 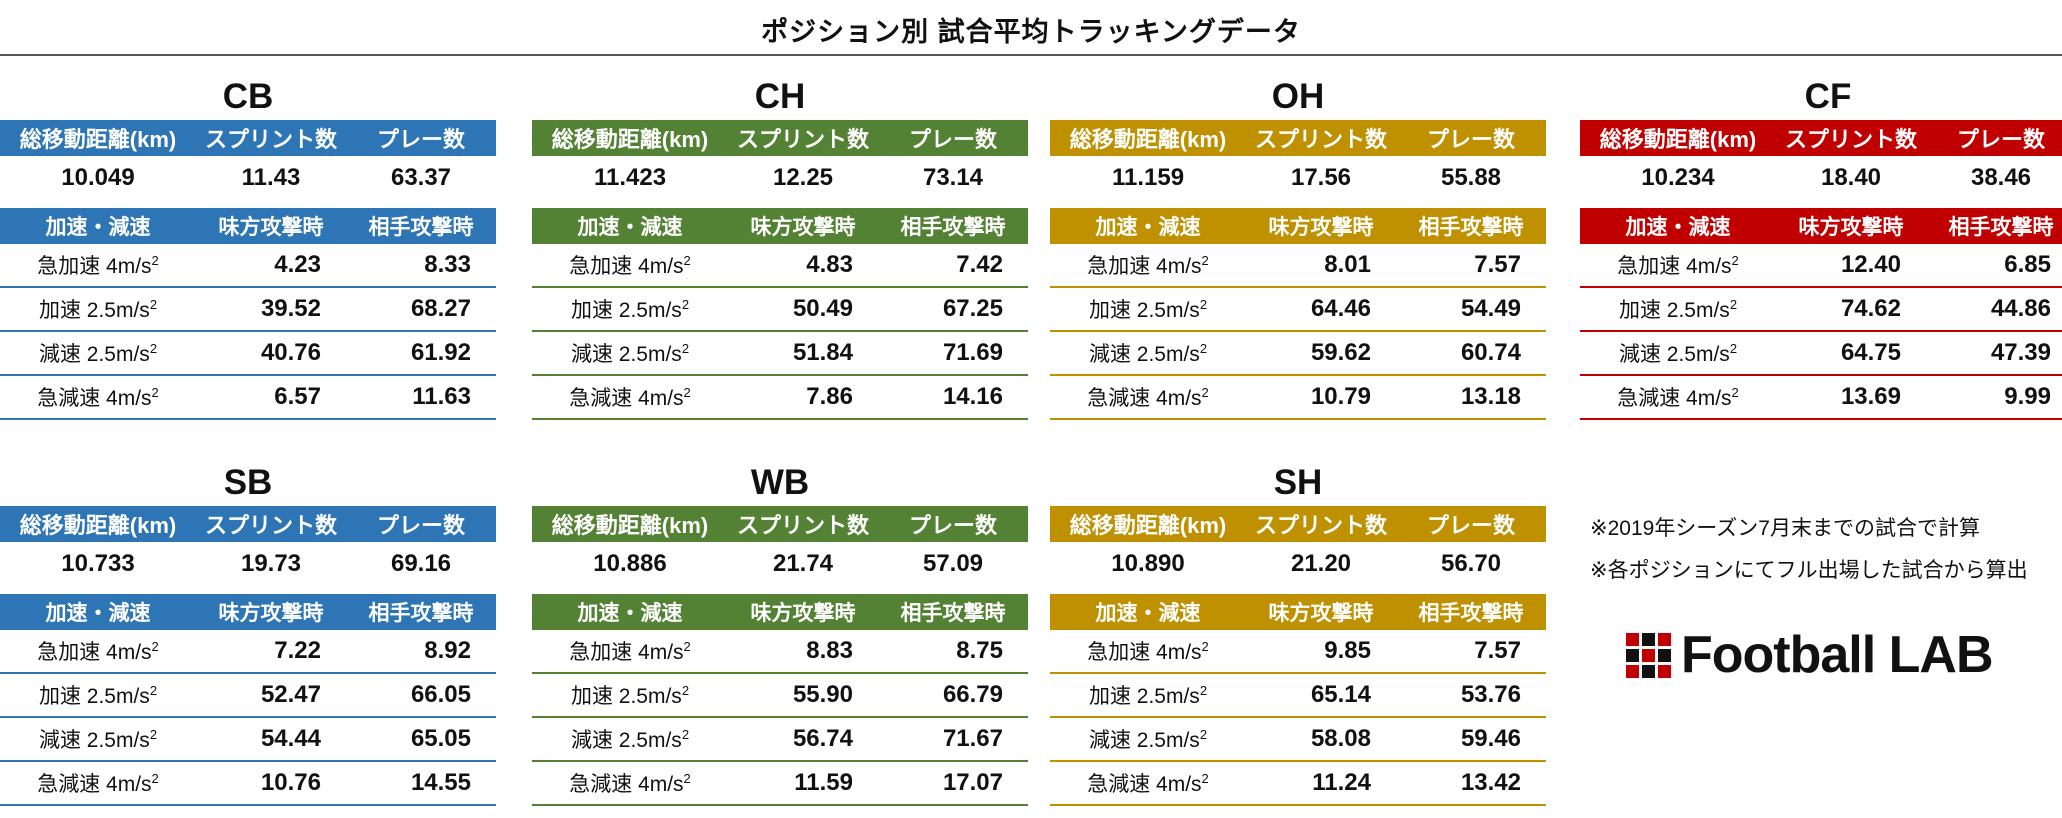 I want to click on position-title: CF, so click(x=1828, y=96).